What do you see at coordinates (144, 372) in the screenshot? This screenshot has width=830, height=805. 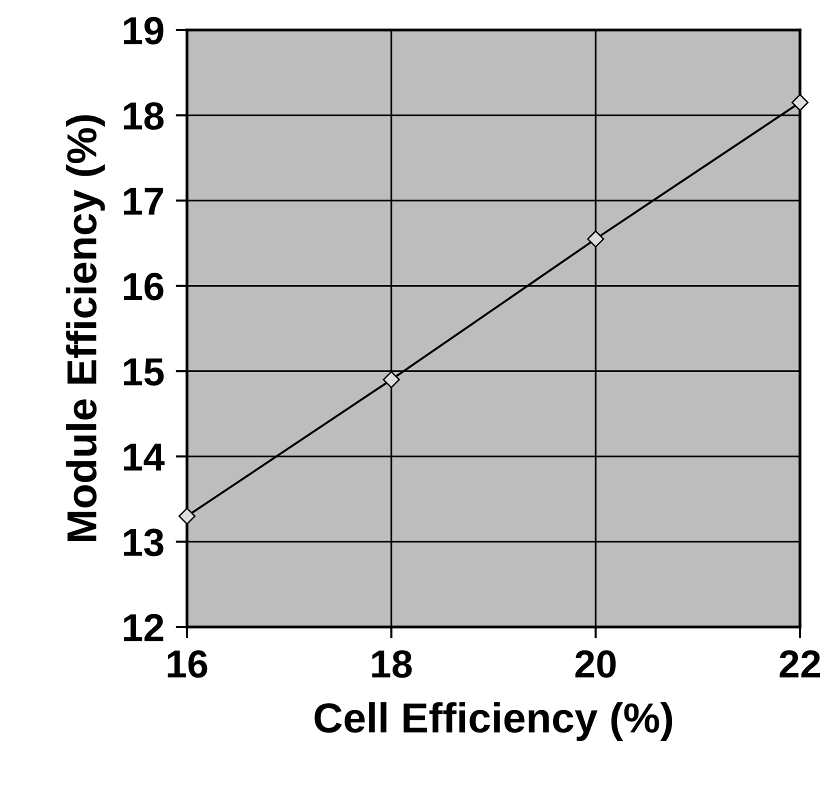 I see `y-tick-label: 15` at bounding box center [144, 372].